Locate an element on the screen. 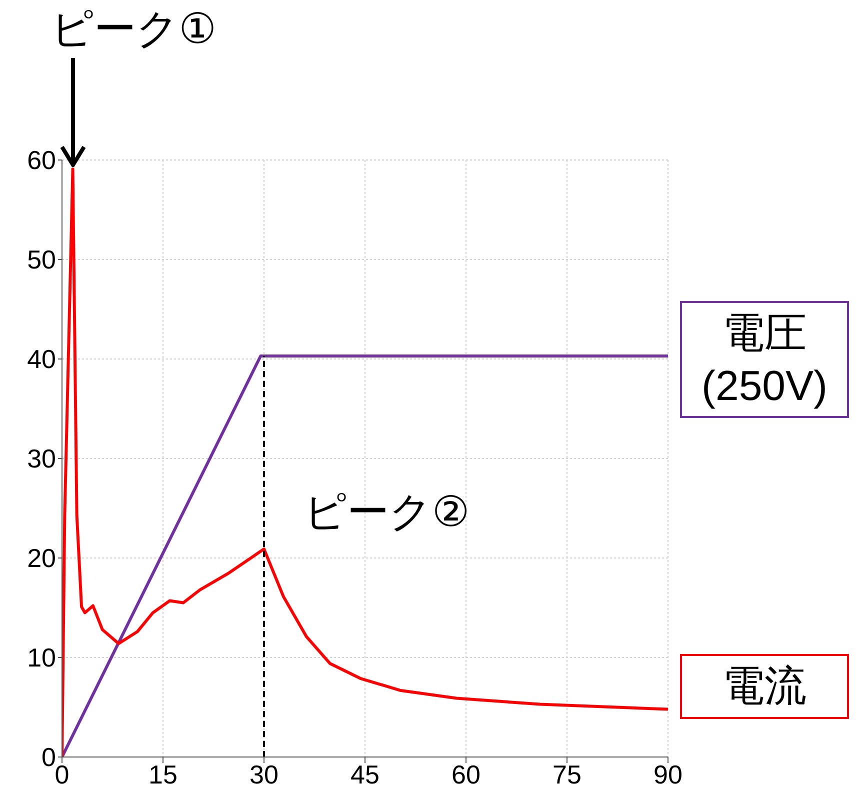  y-tick-label: 10 is located at coordinates (41, 657).